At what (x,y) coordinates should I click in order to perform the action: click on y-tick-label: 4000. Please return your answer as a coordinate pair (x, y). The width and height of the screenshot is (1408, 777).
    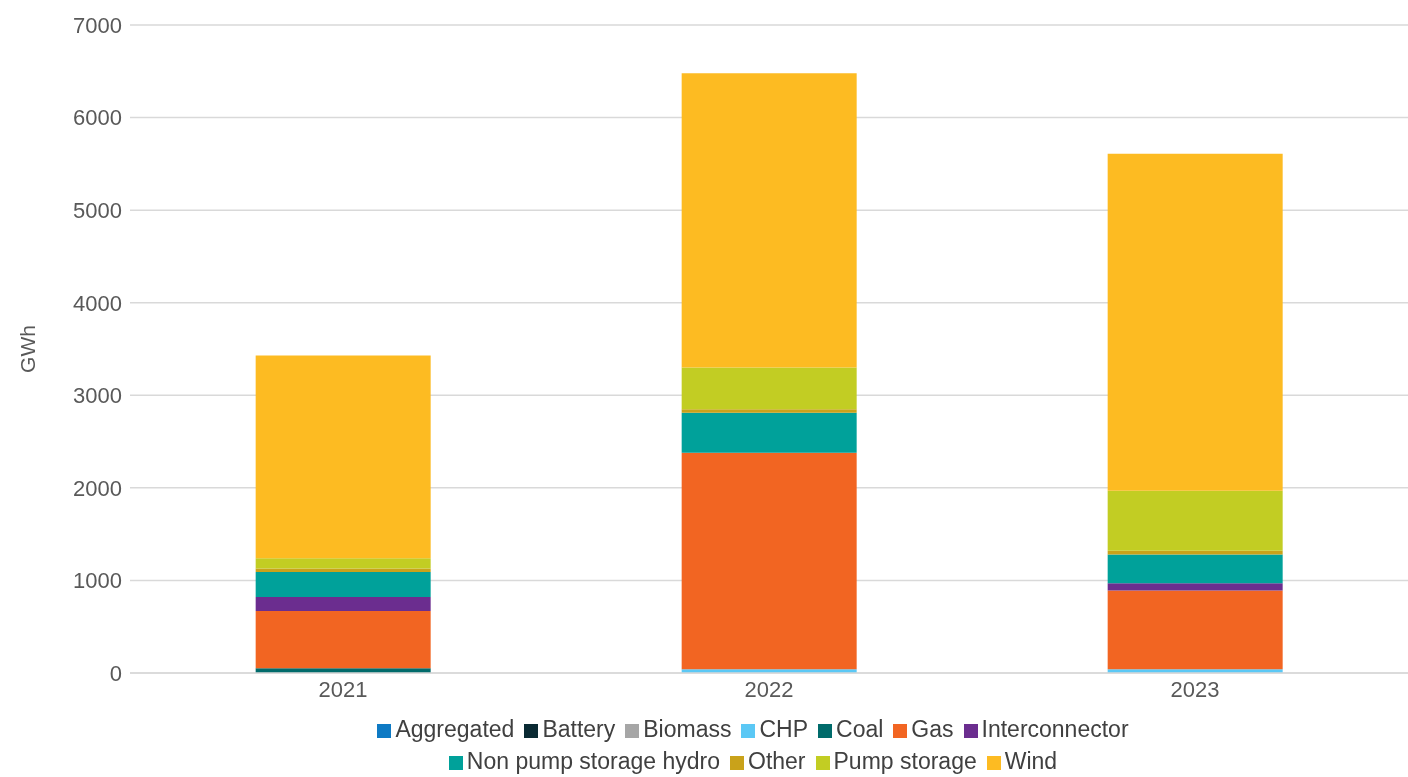
    Looking at the image, I should click on (97, 303).